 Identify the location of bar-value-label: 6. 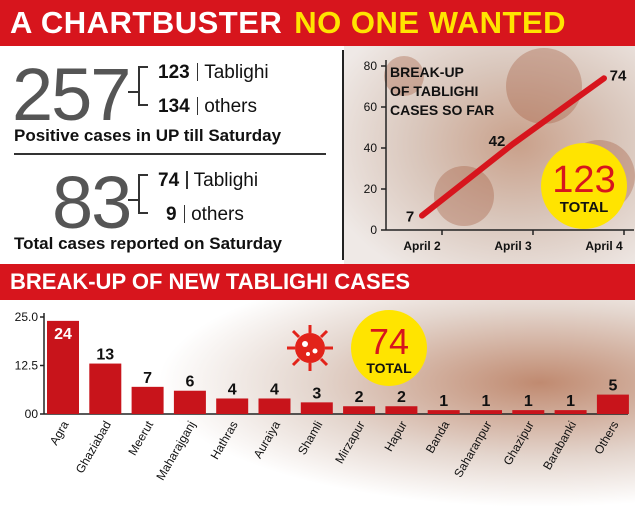
(189, 382).